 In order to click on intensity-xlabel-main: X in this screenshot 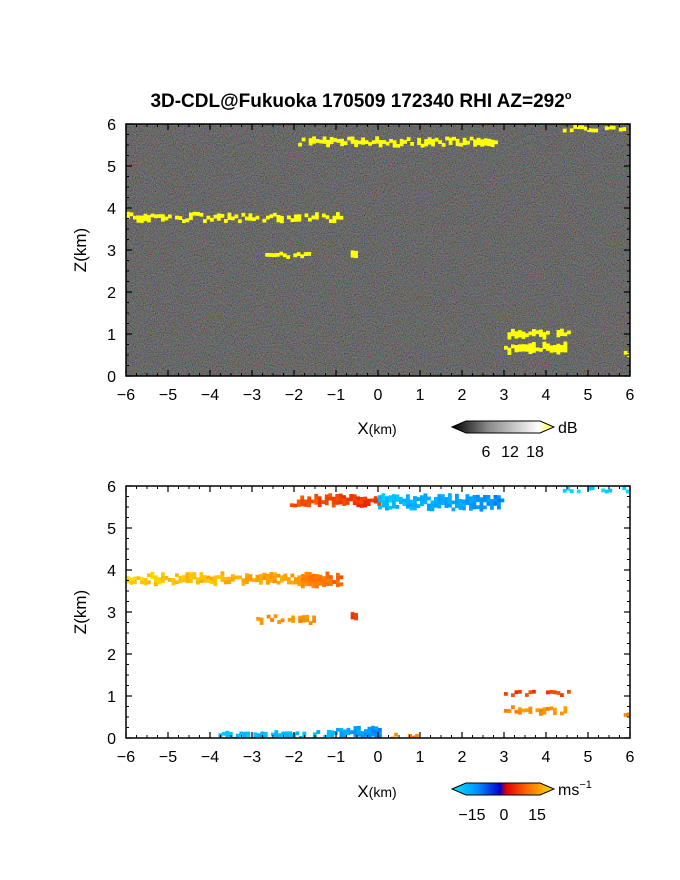, I will do `click(362, 428)`.